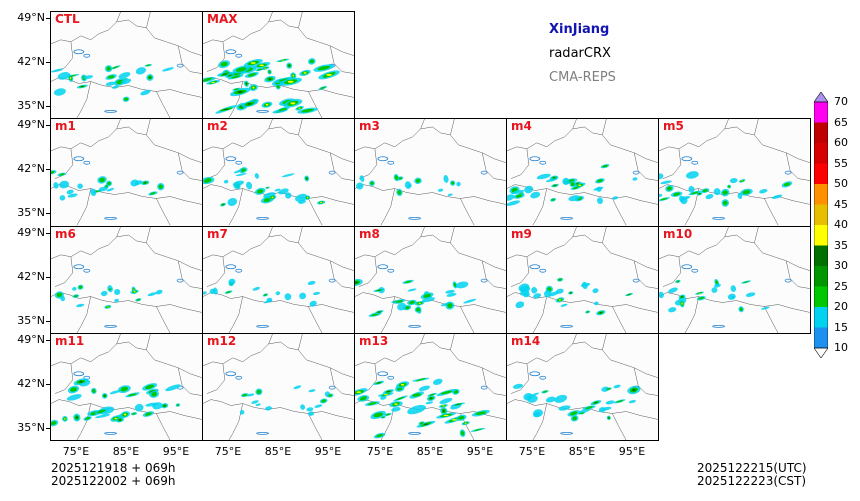  I want to click on valid-time-cst: 2025122223(CST), so click(752, 481).